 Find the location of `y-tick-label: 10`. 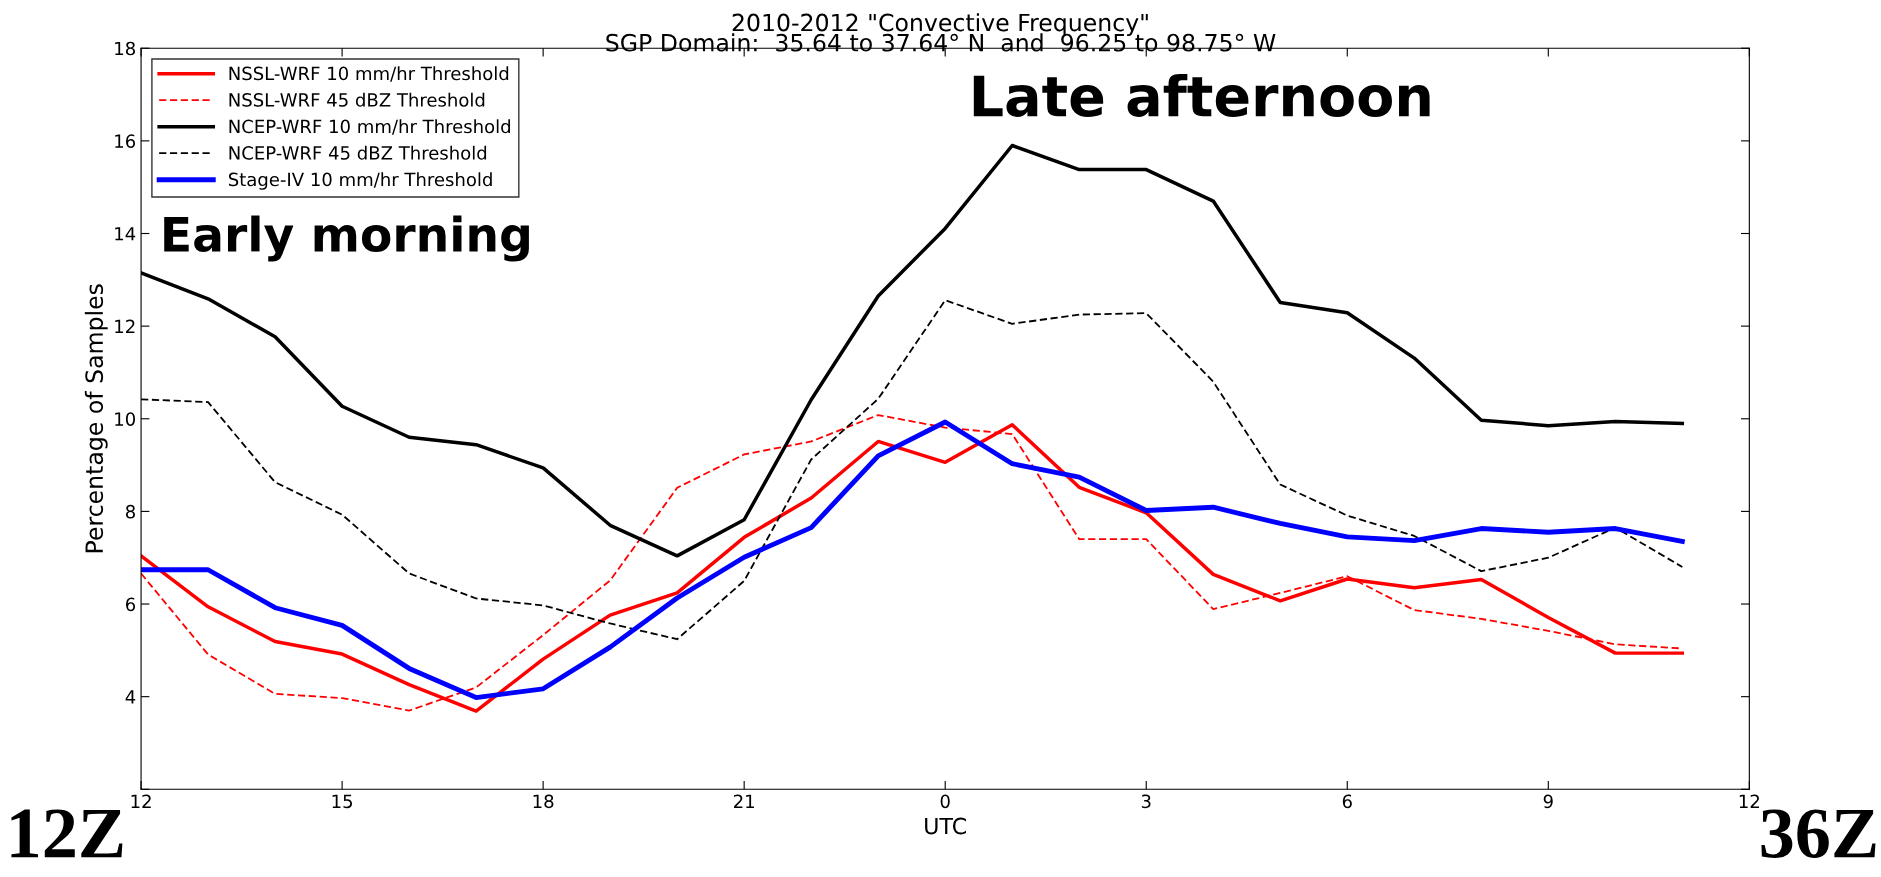

y-tick-label: 10 is located at coordinates (125, 419).